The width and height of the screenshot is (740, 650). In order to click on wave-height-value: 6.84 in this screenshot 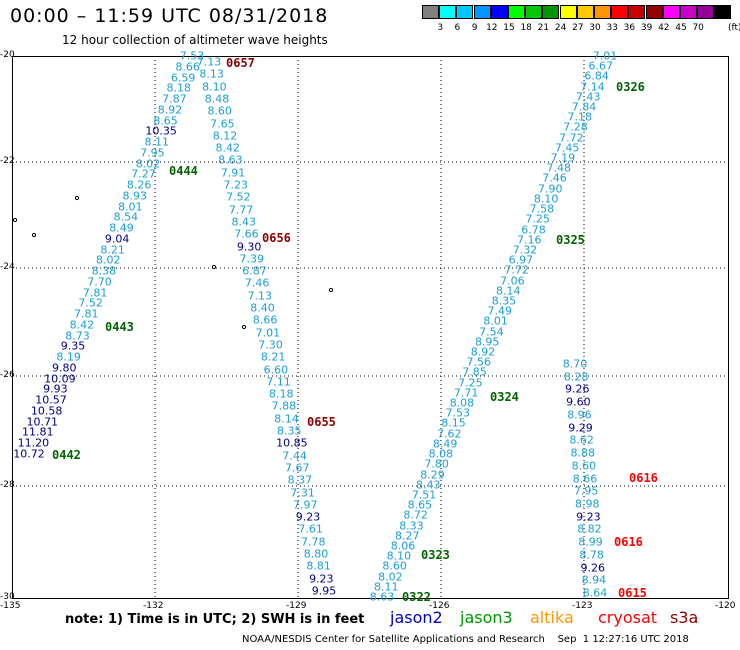, I will do `click(596, 76)`.